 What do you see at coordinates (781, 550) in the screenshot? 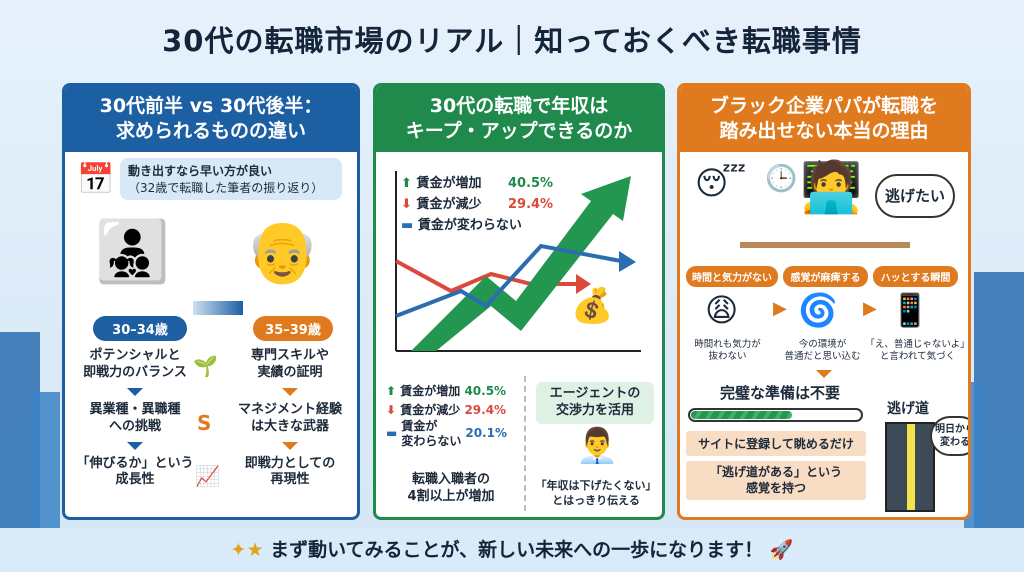
I see `rocket-icon: 🚀` at bounding box center [781, 550].